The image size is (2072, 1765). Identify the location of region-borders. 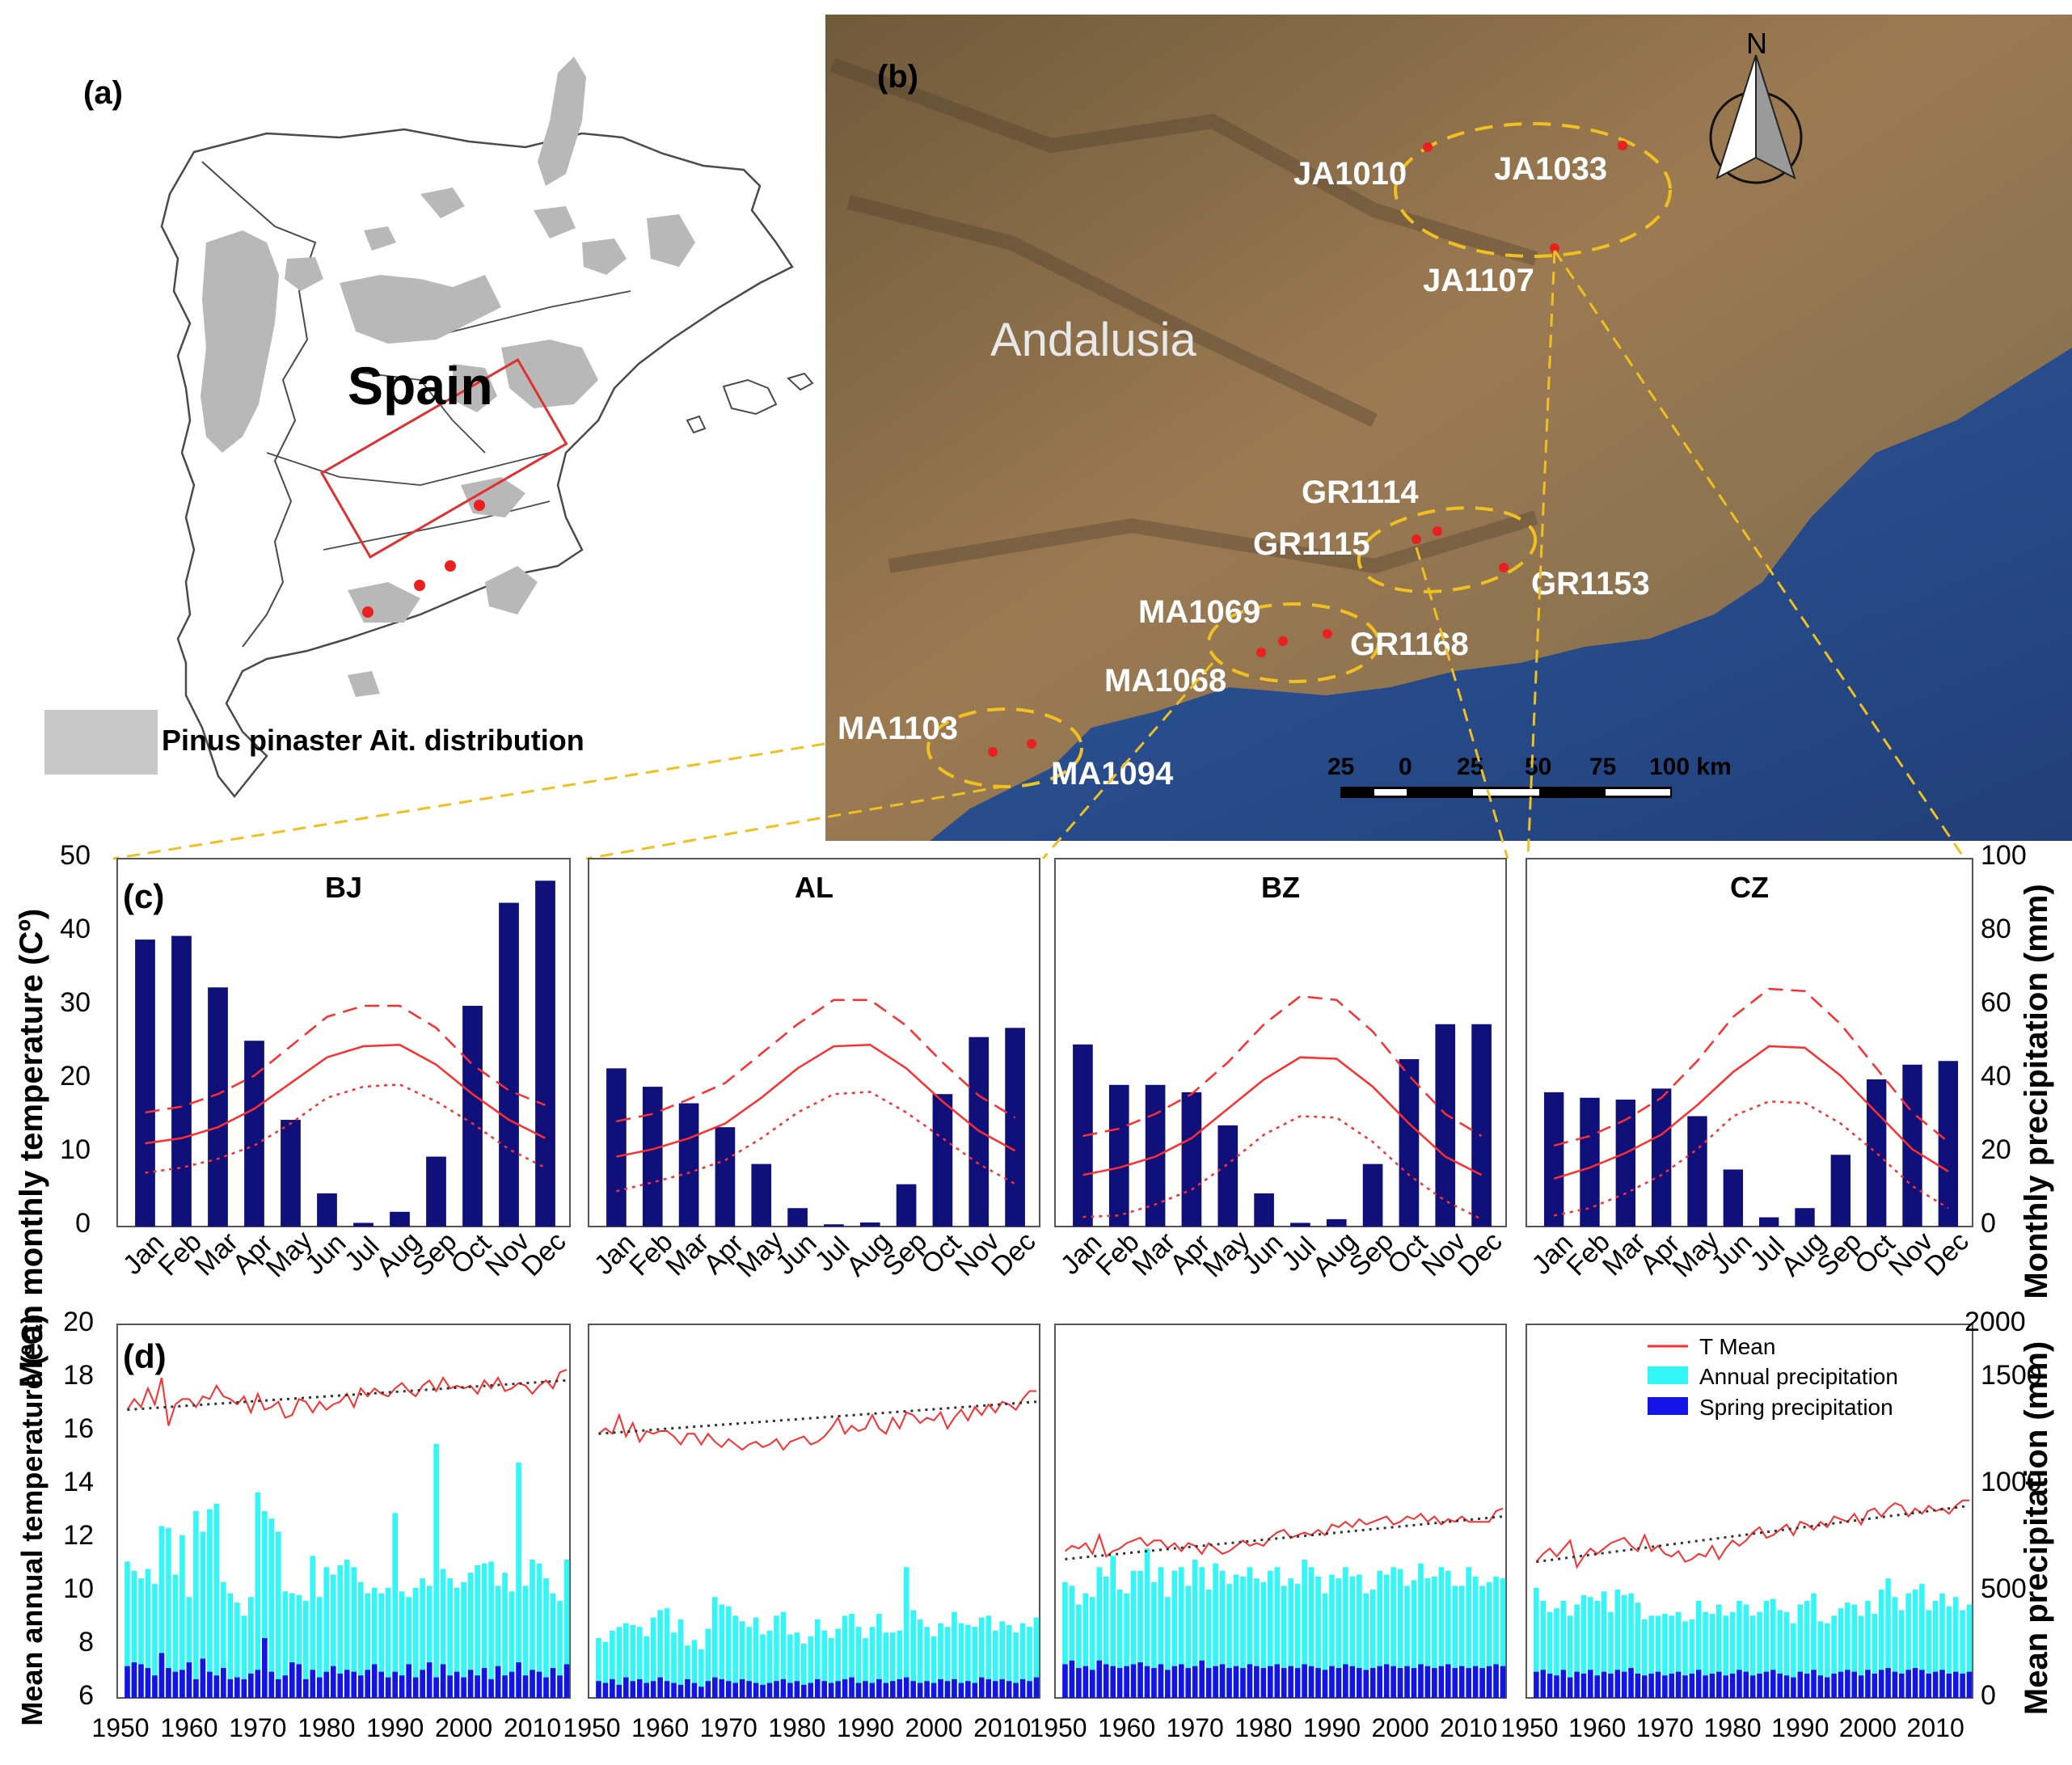
(448, 420).